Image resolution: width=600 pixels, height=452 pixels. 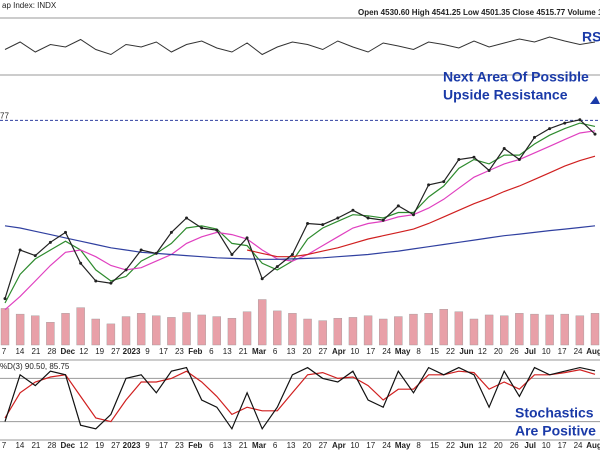 I want to click on header: ap Index: INDX, so click(x=29, y=5).